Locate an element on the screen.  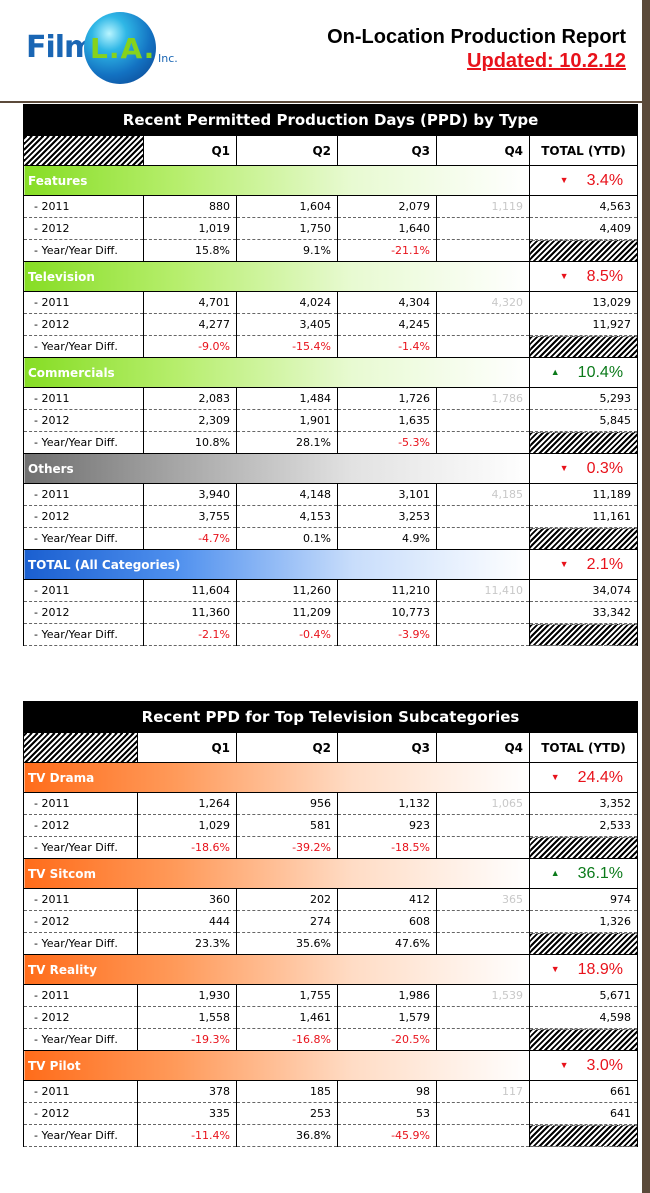
table-row: - Year/Year Diff. 15.8% 9.1% -21.1% is located at coordinates (331, 250).